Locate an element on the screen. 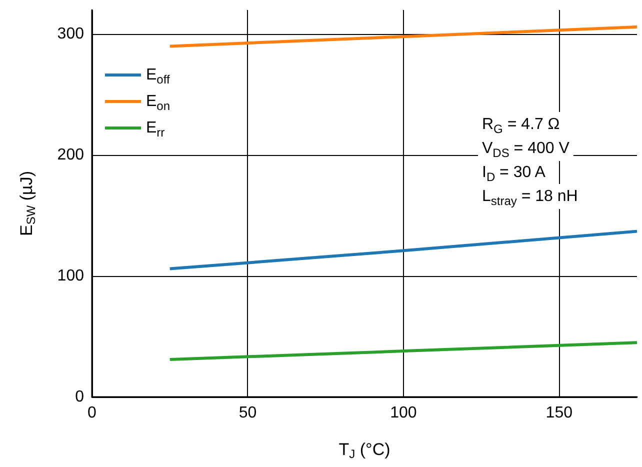 This screenshot has width=642, height=467. y-tick-label: 300 is located at coordinates (70, 34).